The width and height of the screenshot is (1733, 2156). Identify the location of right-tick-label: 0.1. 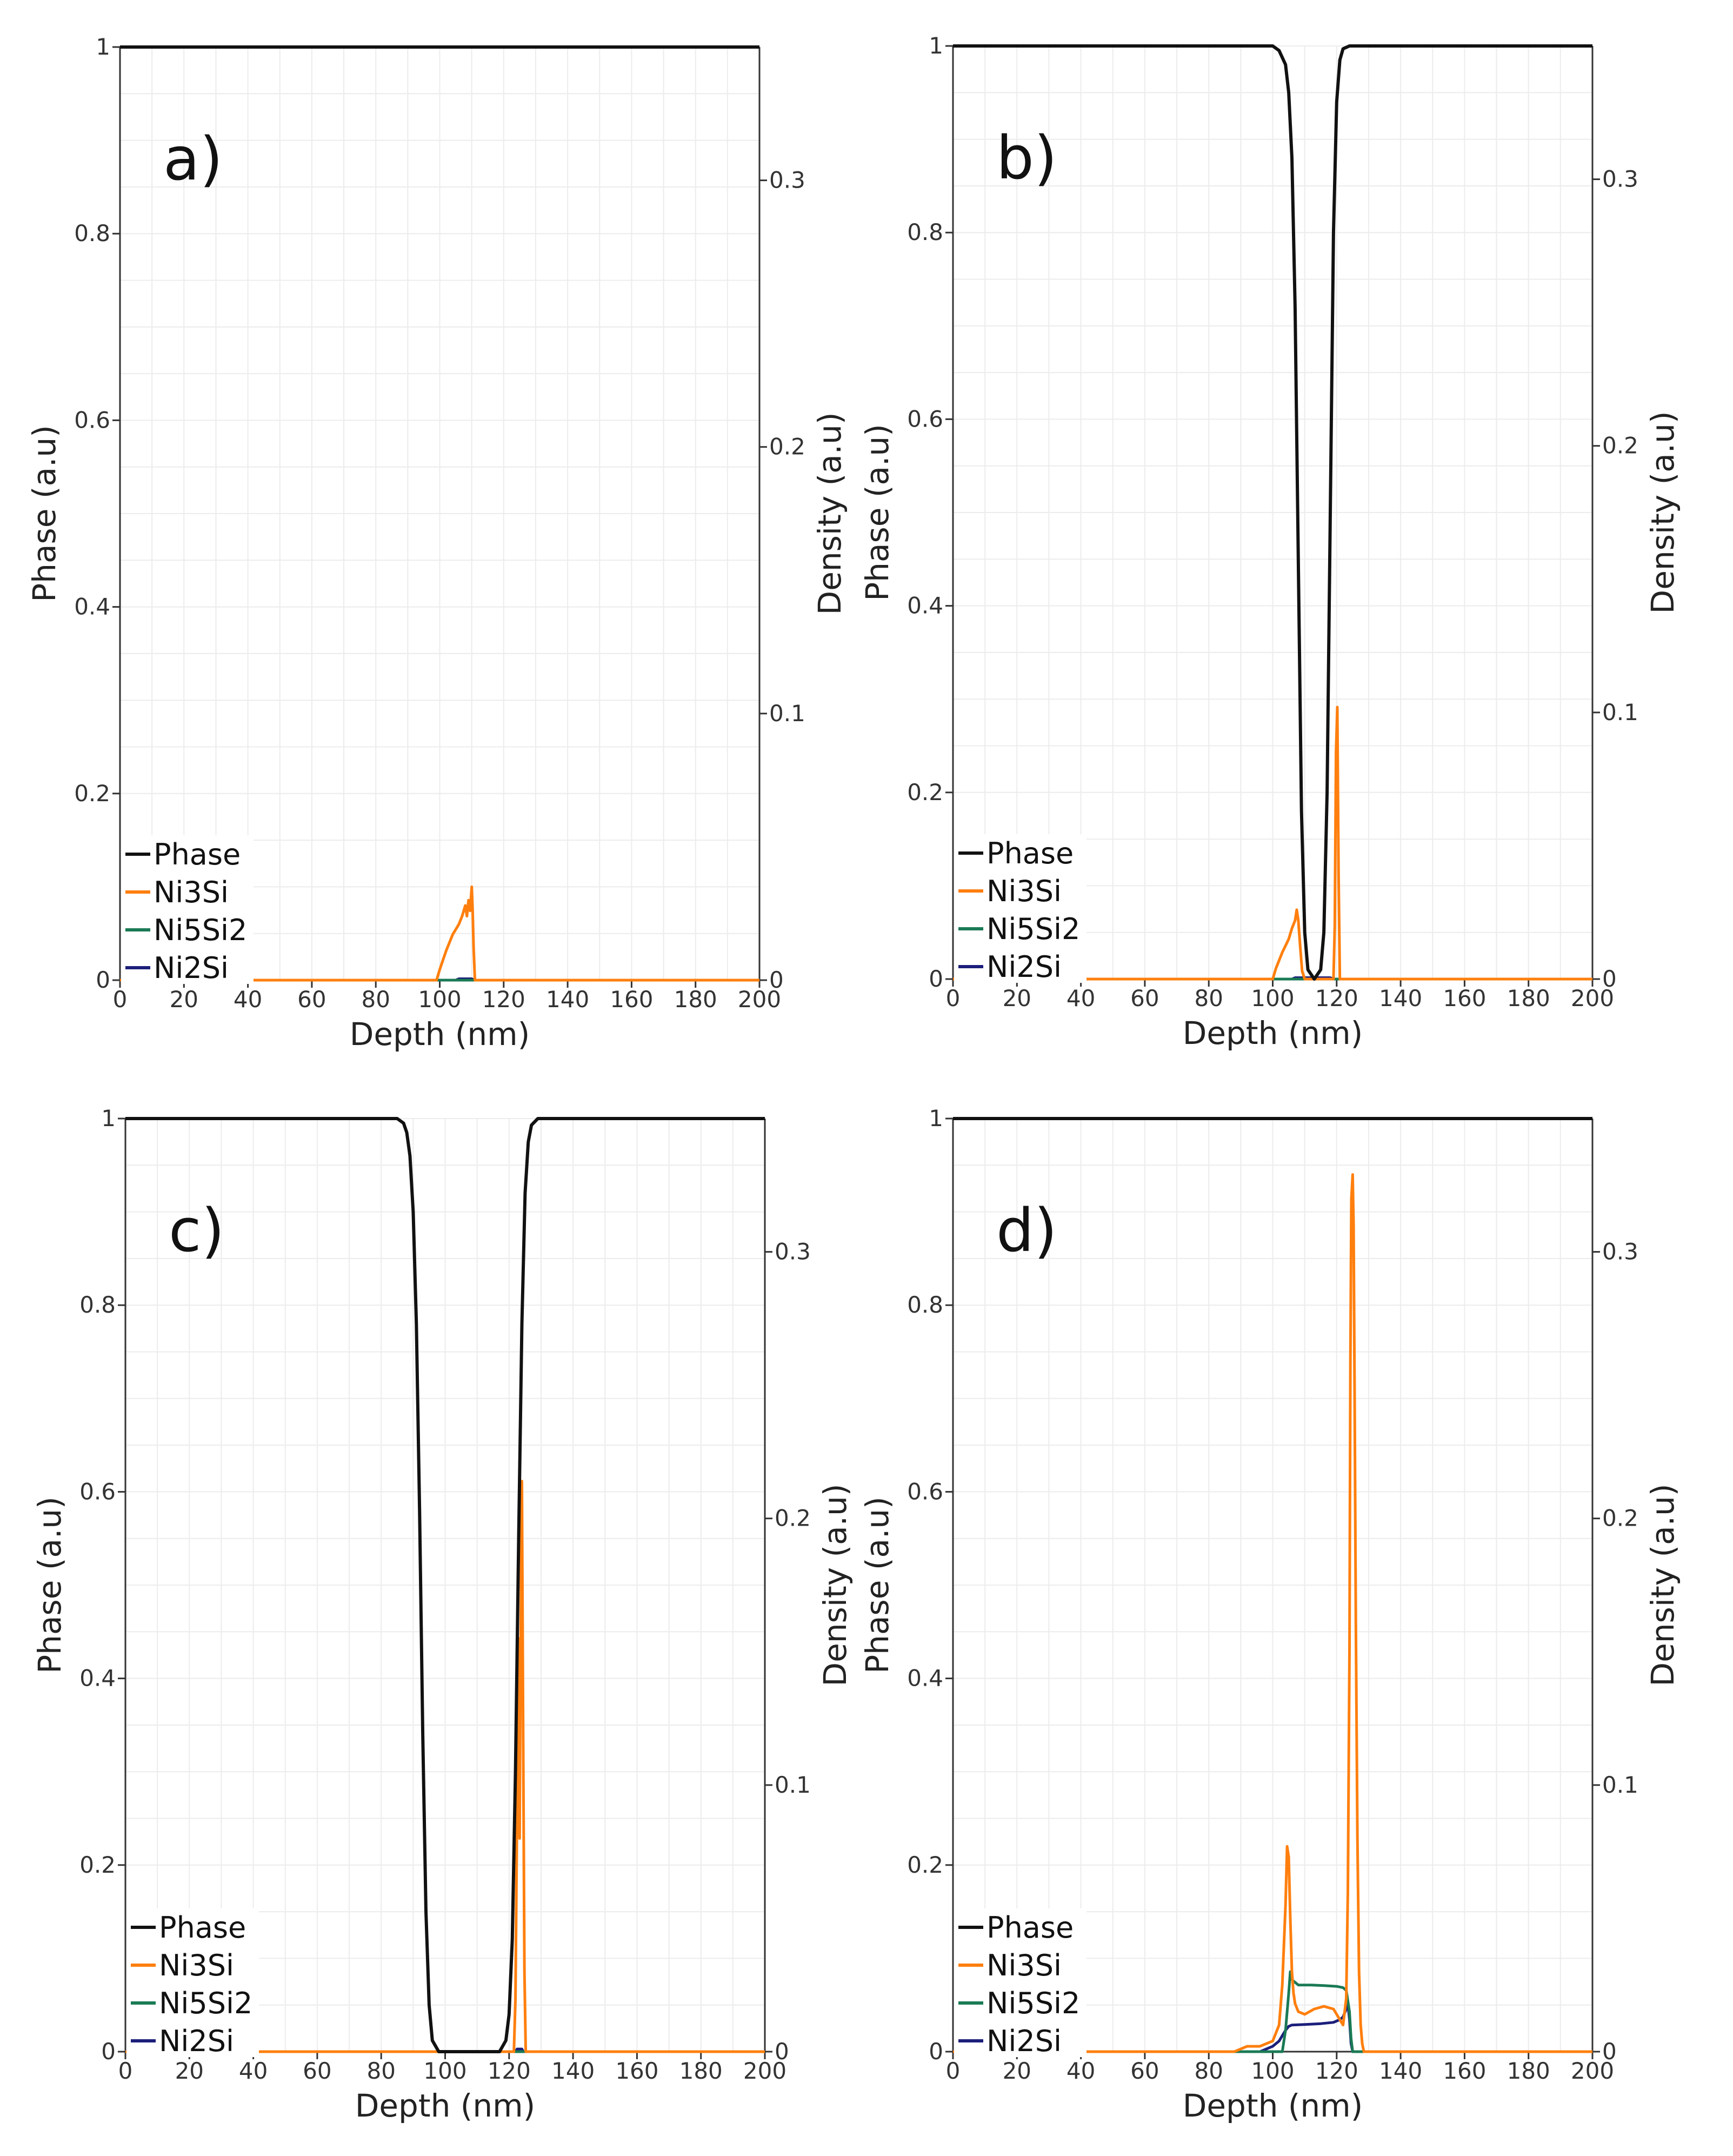
(787, 713).